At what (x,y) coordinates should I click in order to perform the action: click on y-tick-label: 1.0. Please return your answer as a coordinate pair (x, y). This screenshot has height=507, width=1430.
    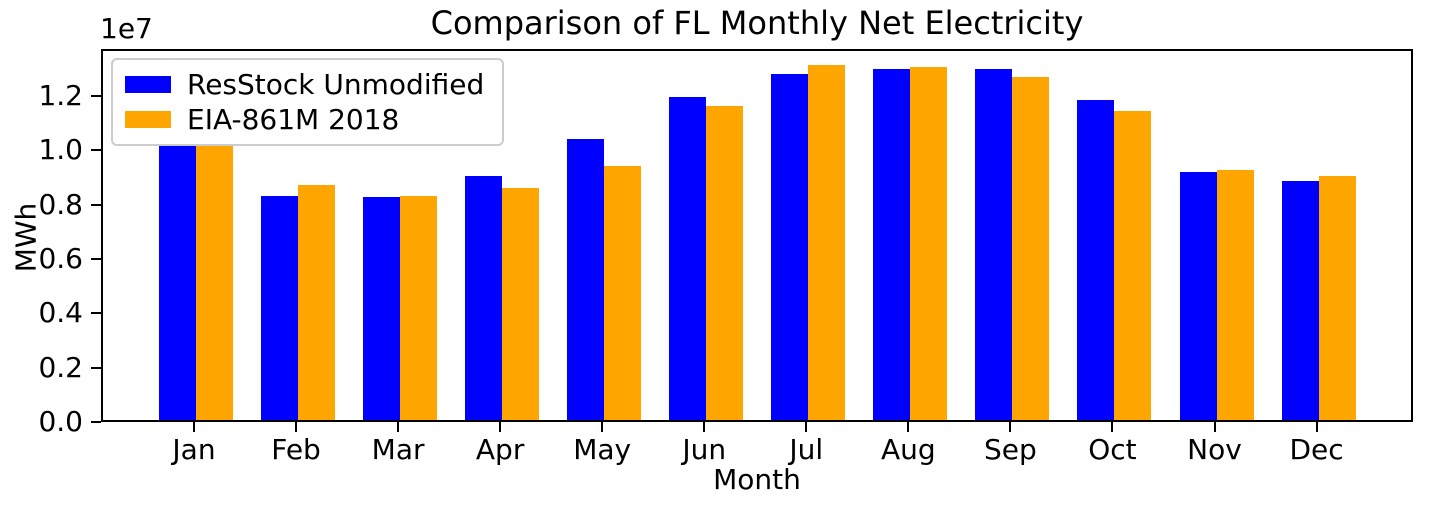
    Looking at the image, I should click on (60, 150).